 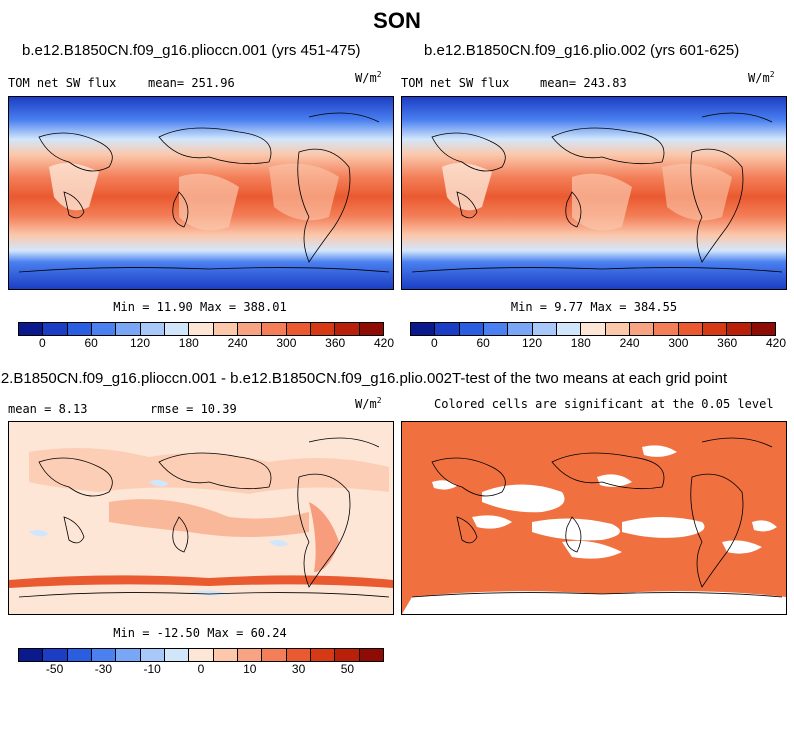 I want to click on mean-label-top-right: mean= 243.83, so click(x=583, y=83).